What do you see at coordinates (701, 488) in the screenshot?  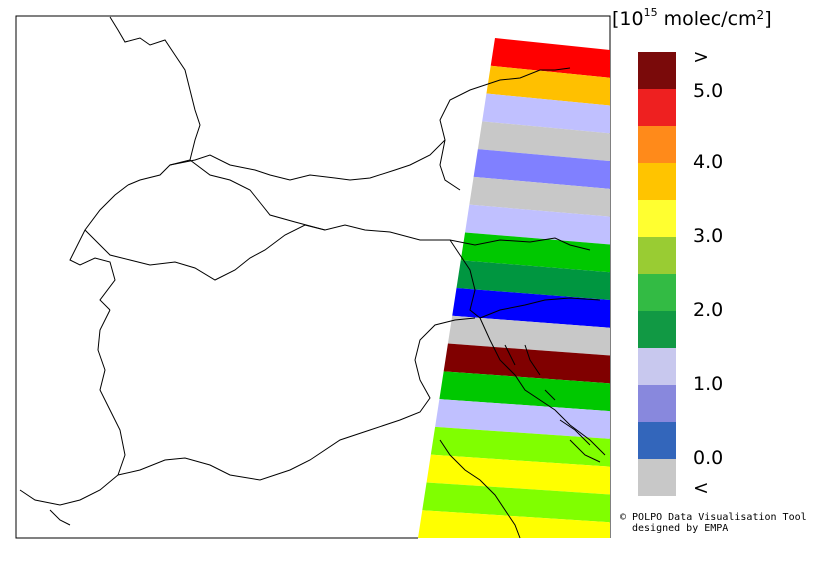 I see `legend-label-lt: <` at bounding box center [701, 488].